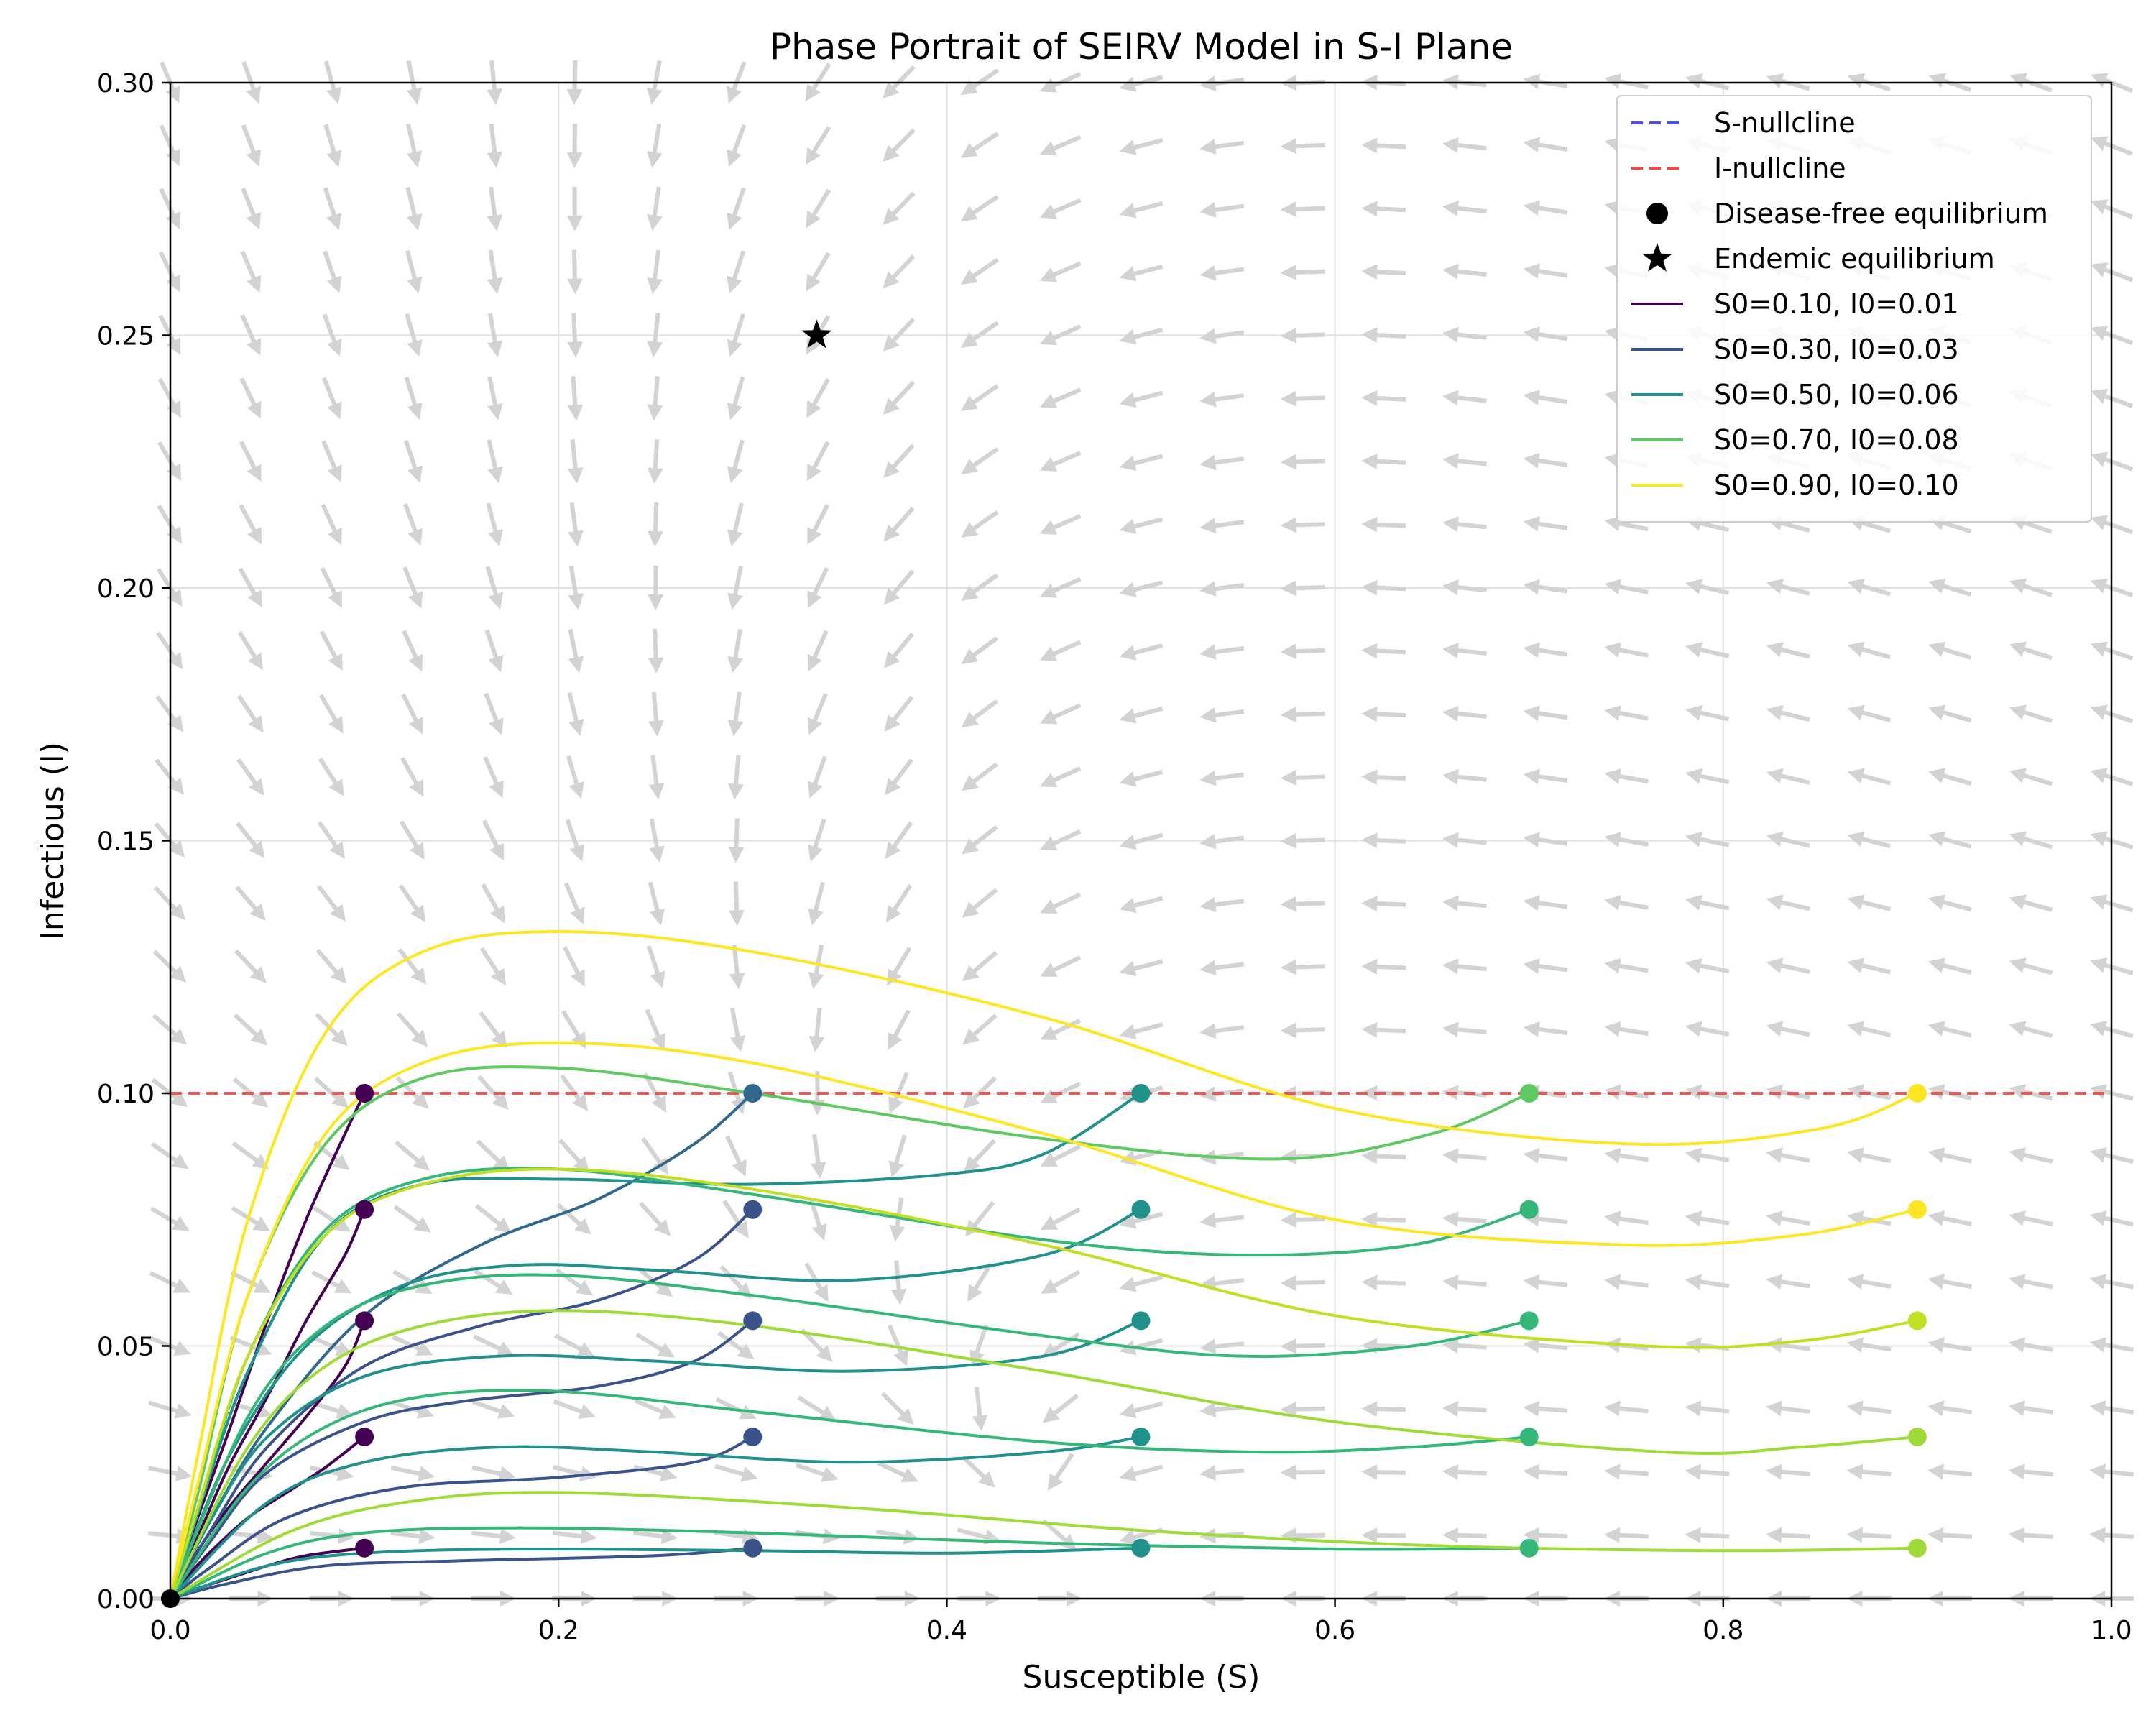  Describe the element at coordinates (1723, 1631) in the screenshot. I see `x-tick-label: 0.8` at that location.